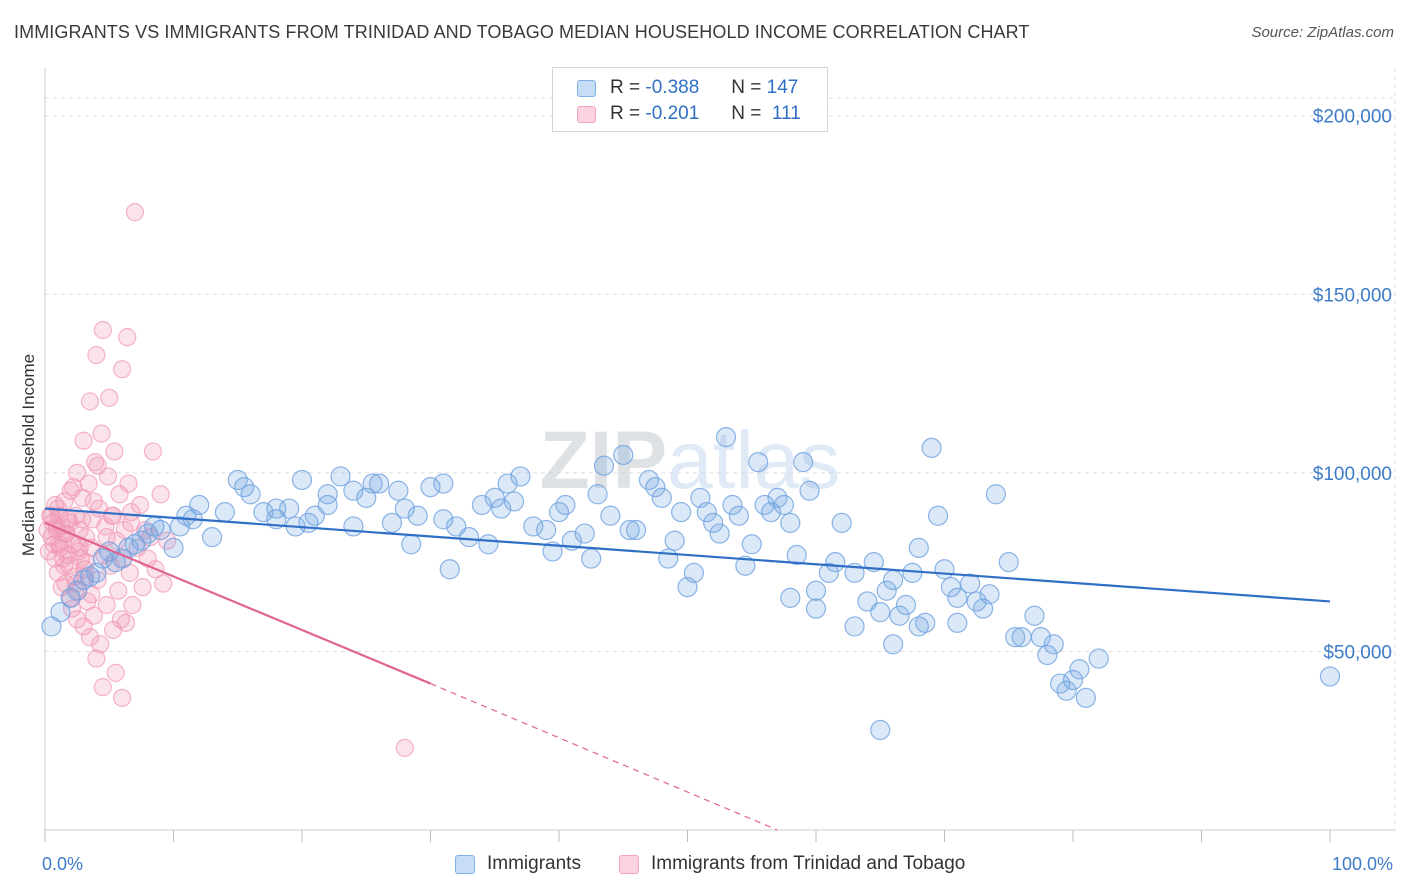  I want to click on legend-n-label: N =, so click(746, 113).